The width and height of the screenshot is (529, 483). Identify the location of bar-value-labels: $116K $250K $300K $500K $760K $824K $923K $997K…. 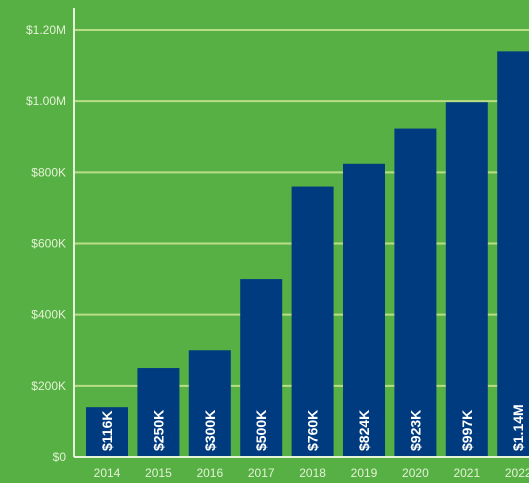
(312, 427).